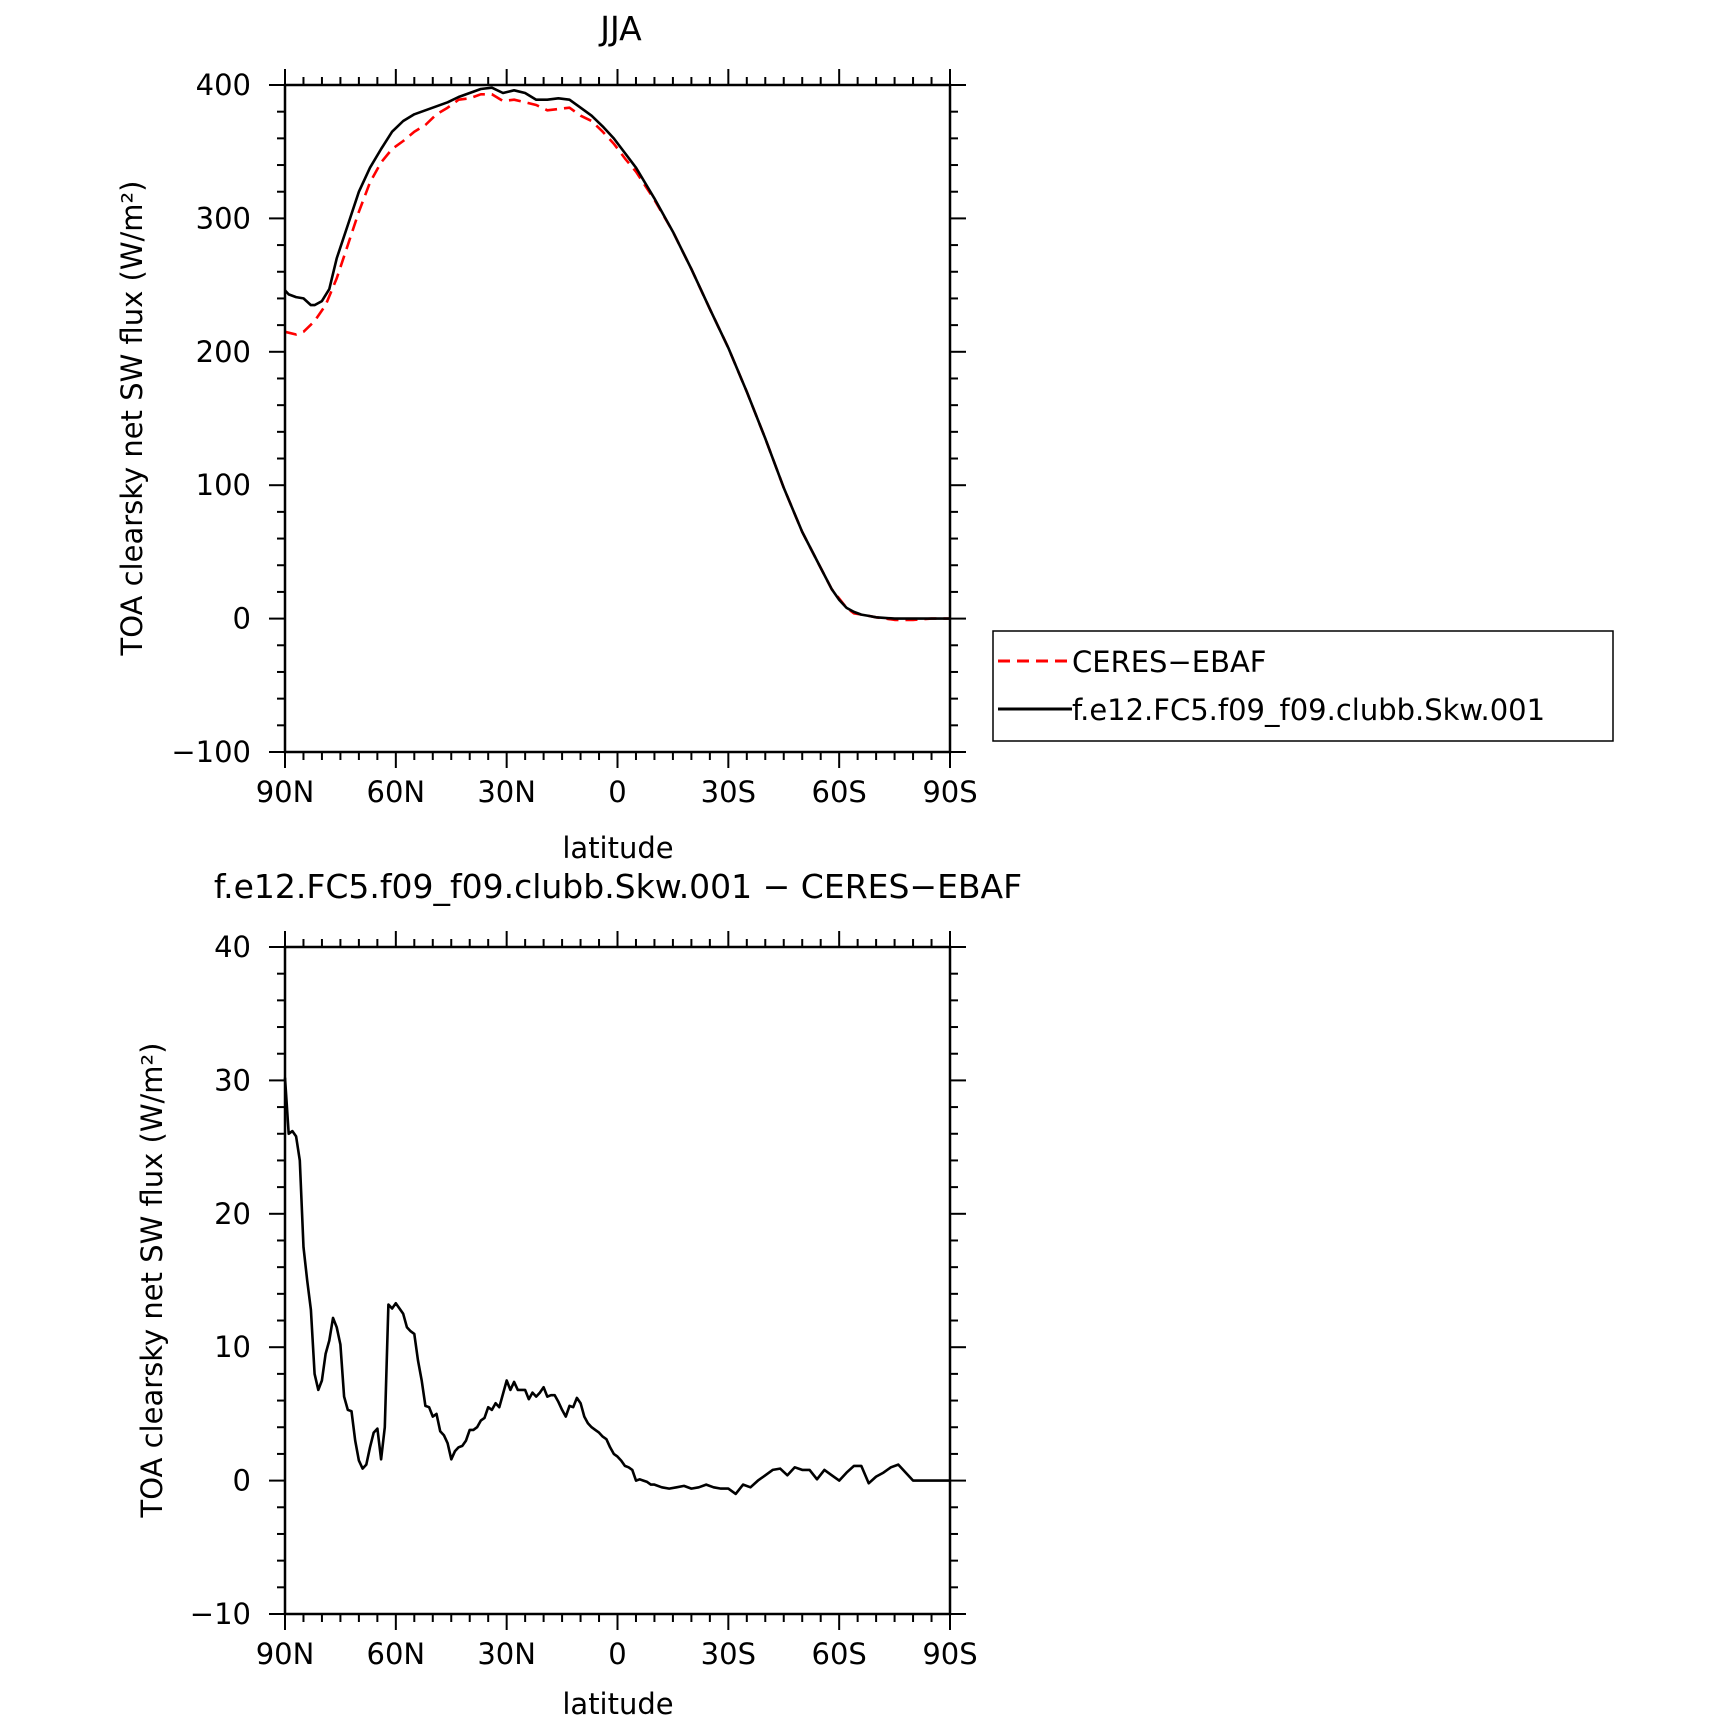 The image size is (1710, 1717). What do you see at coordinates (232, 947) in the screenshot?
I see `y-tick-label: 40` at bounding box center [232, 947].